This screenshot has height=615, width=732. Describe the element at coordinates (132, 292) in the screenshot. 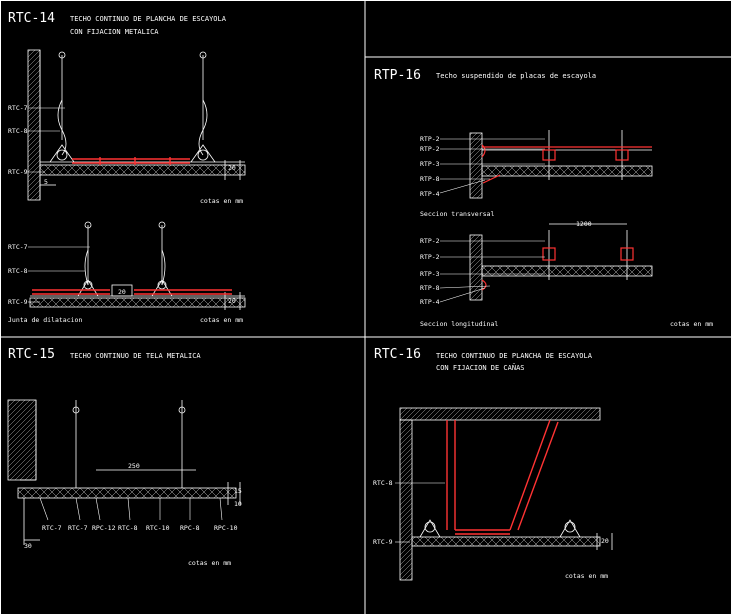

I see `reinforcement-bottom` at that location.